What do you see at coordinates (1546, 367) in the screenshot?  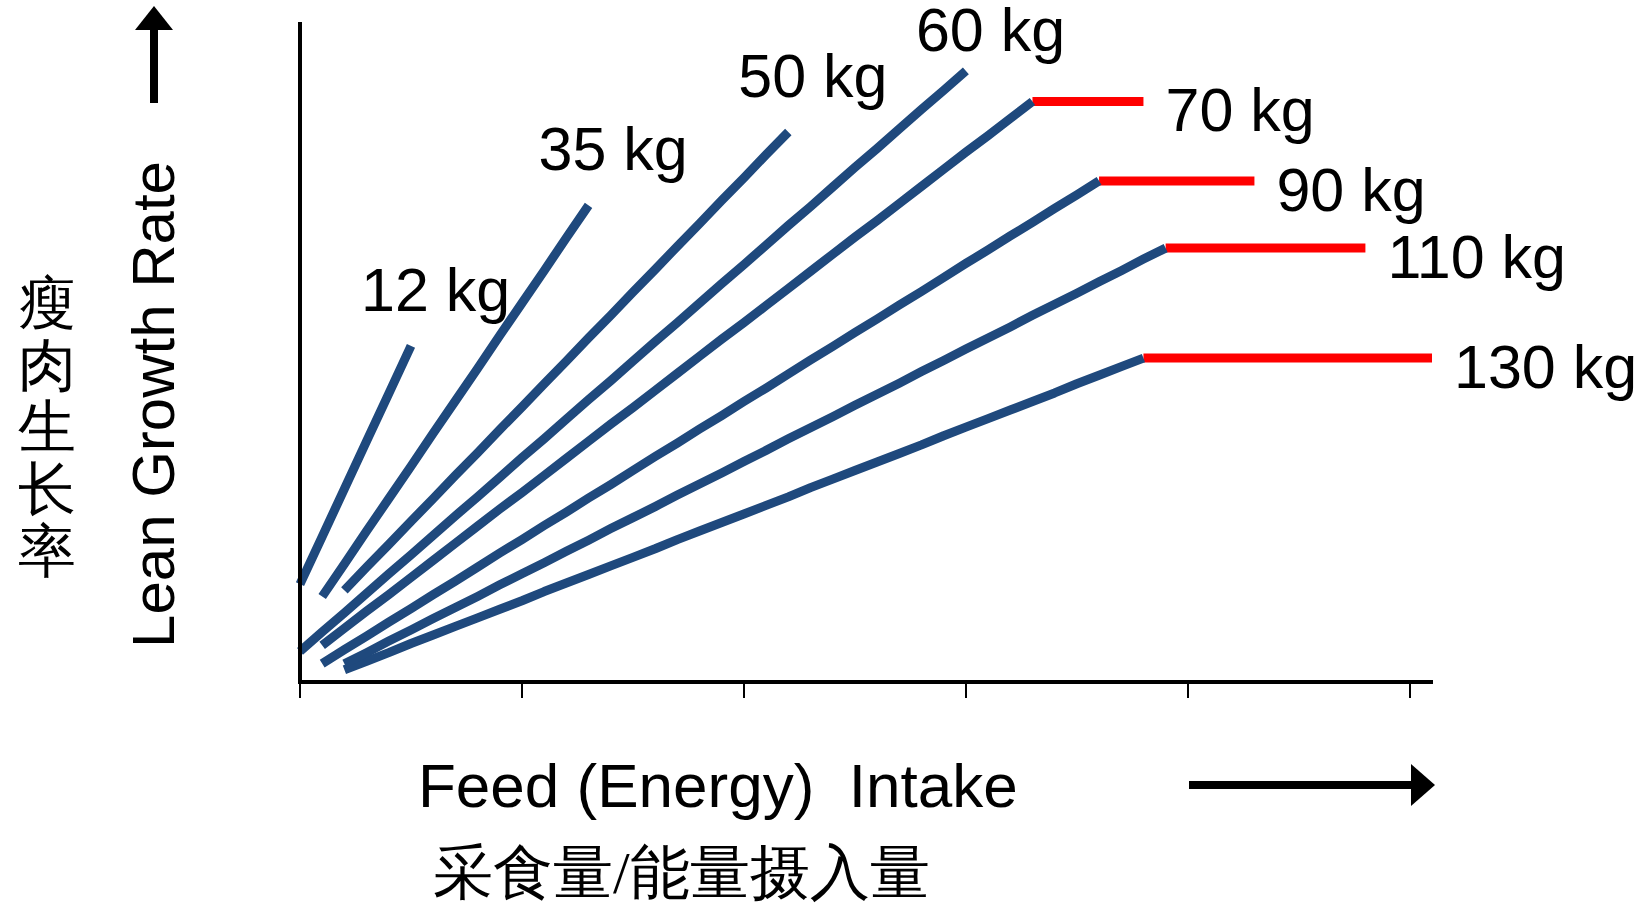 I see `series-label: 130 kg` at bounding box center [1546, 367].